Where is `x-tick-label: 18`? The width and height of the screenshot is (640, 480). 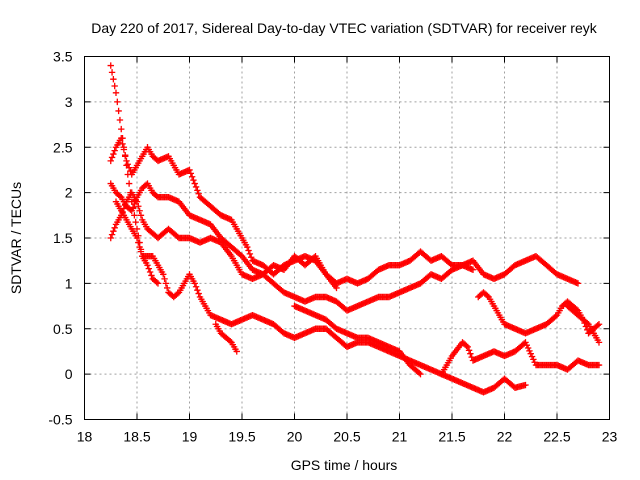 x-tick-label: 18 is located at coordinates (85, 437).